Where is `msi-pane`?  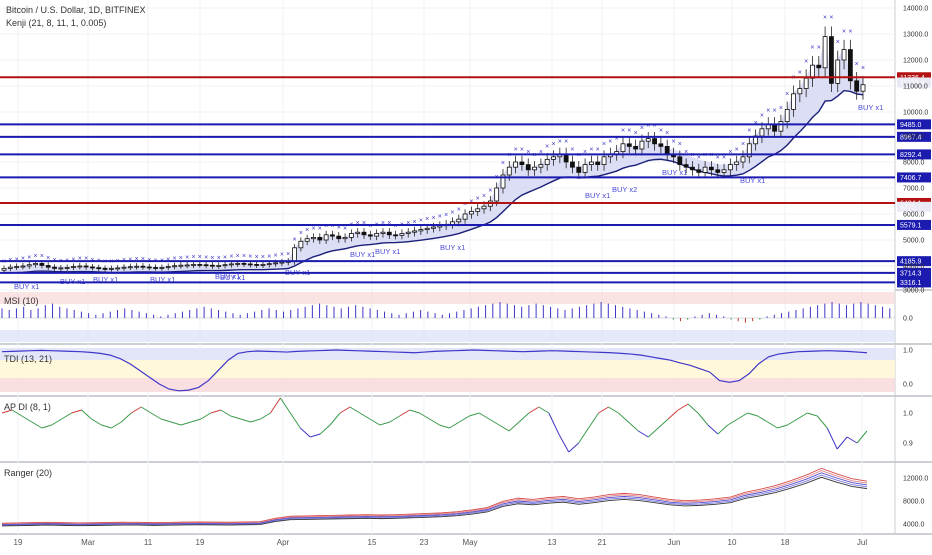
msi-pane is located at coordinates (447, 317).